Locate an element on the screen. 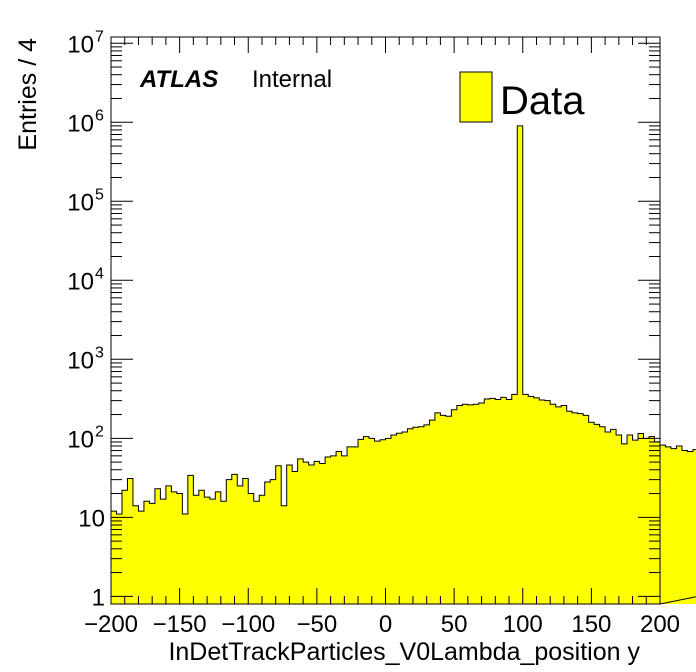 This screenshot has height=672, width=696. x-tick-label: 150 is located at coordinates (591, 624).